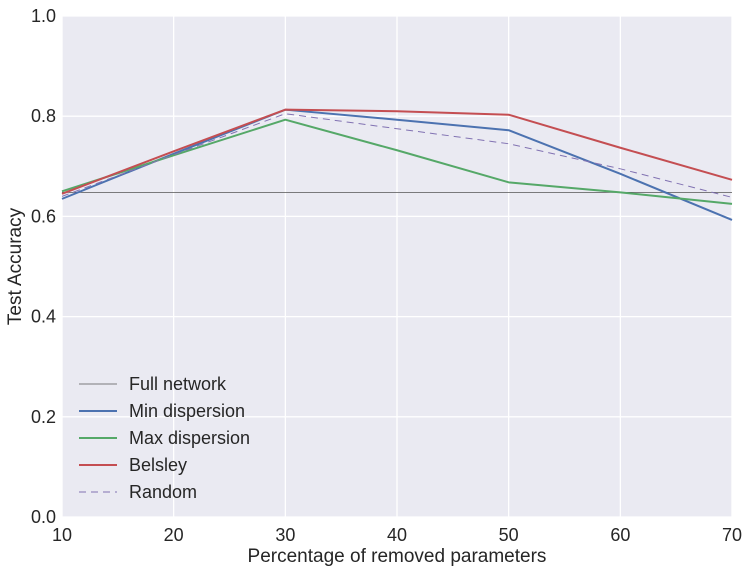 The image size is (748, 573). I want to click on series-line-belsley, so click(397, 151).